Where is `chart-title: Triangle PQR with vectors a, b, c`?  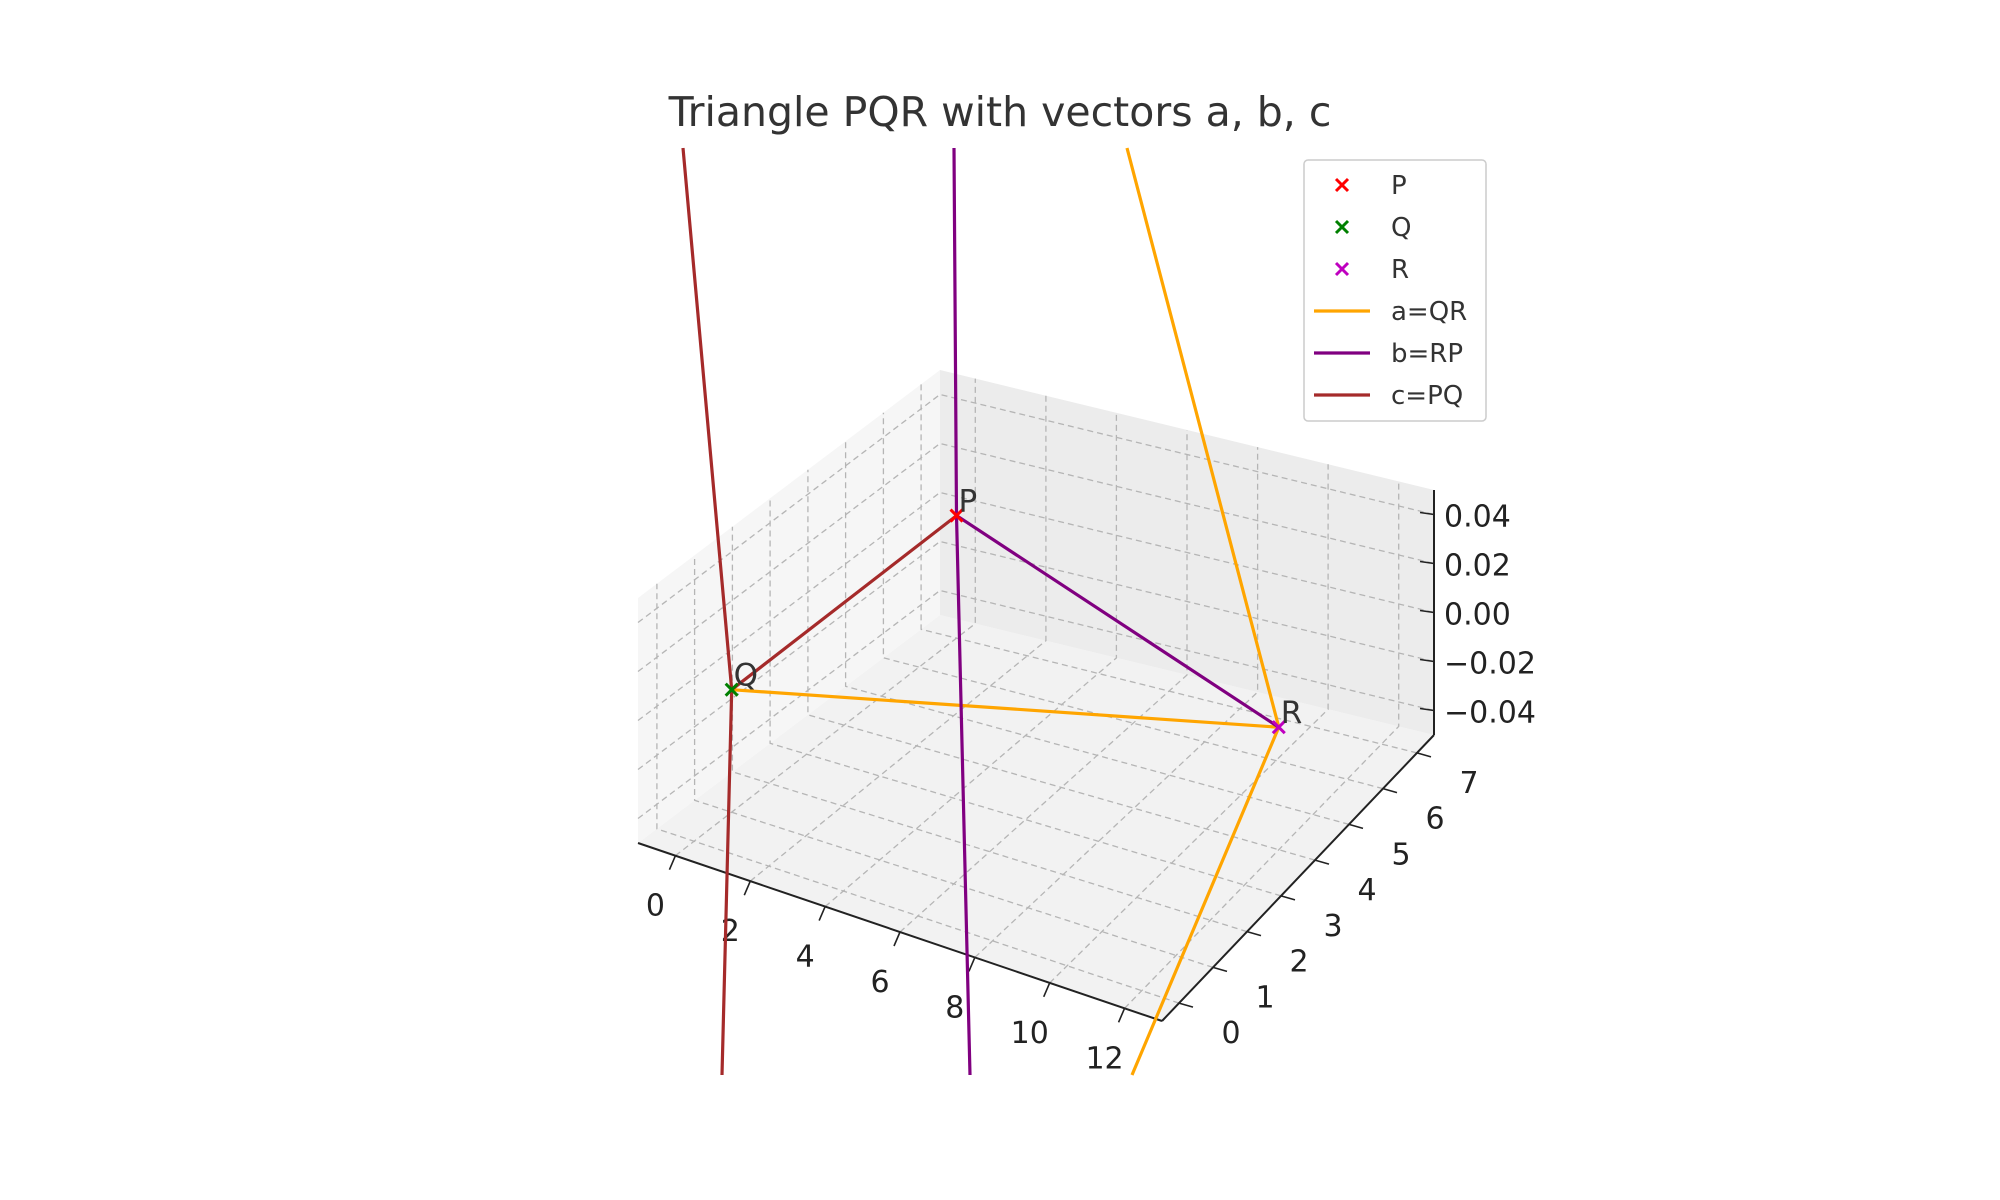 chart-title: Triangle PQR with vectors a, b, c is located at coordinates (1000, 112).